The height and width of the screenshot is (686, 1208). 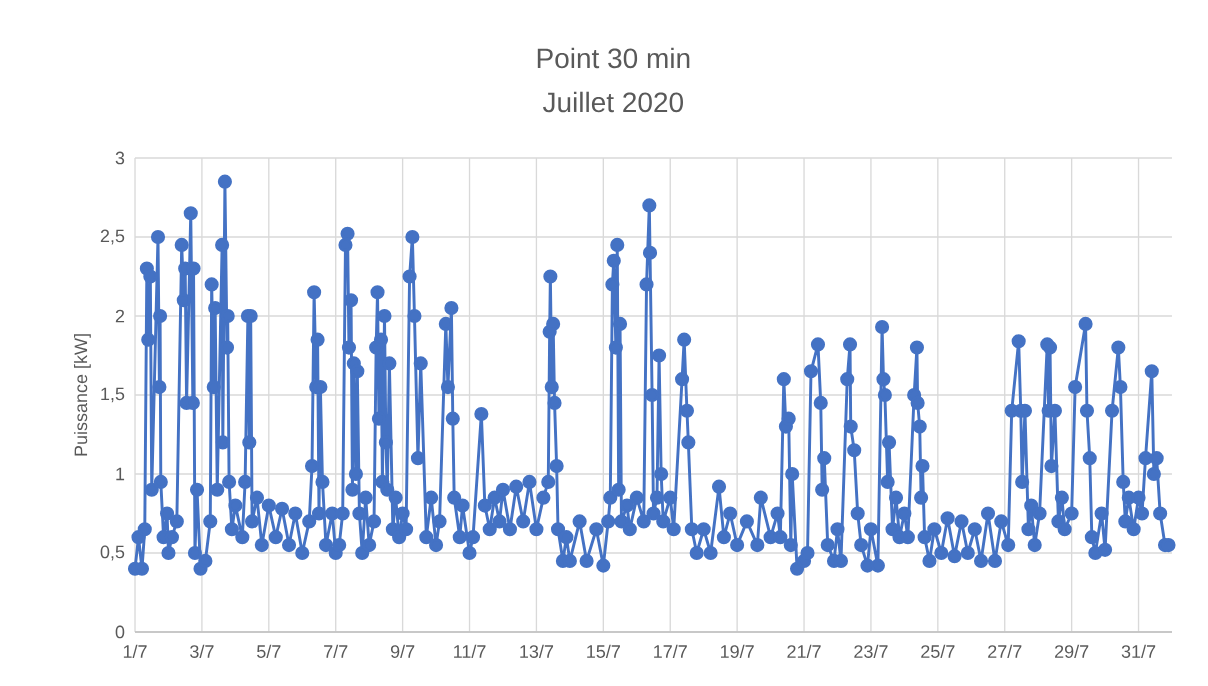 What do you see at coordinates (269, 651) in the screenshot?
I see `x-tick-label: 5/7` at bounding box center [269, 651].